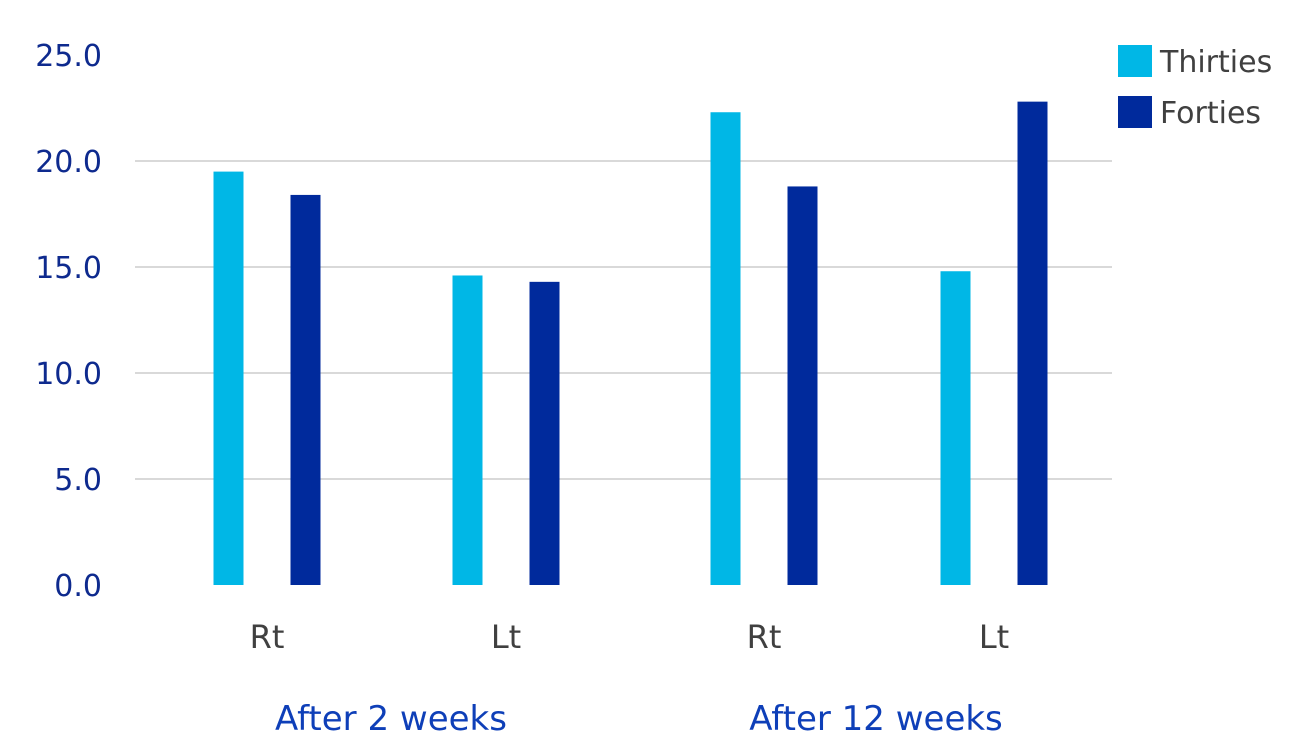 Image resolution: width=1290 pixels, height=738 pixels. I want to click on legend-label-thirties: Thirties, so click(1215, 62).